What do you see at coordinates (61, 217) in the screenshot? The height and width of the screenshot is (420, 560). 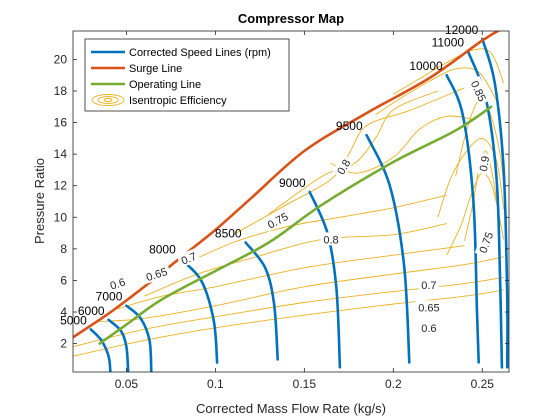 I see `y-tick-label: 10` at bounding box center [61, 217].